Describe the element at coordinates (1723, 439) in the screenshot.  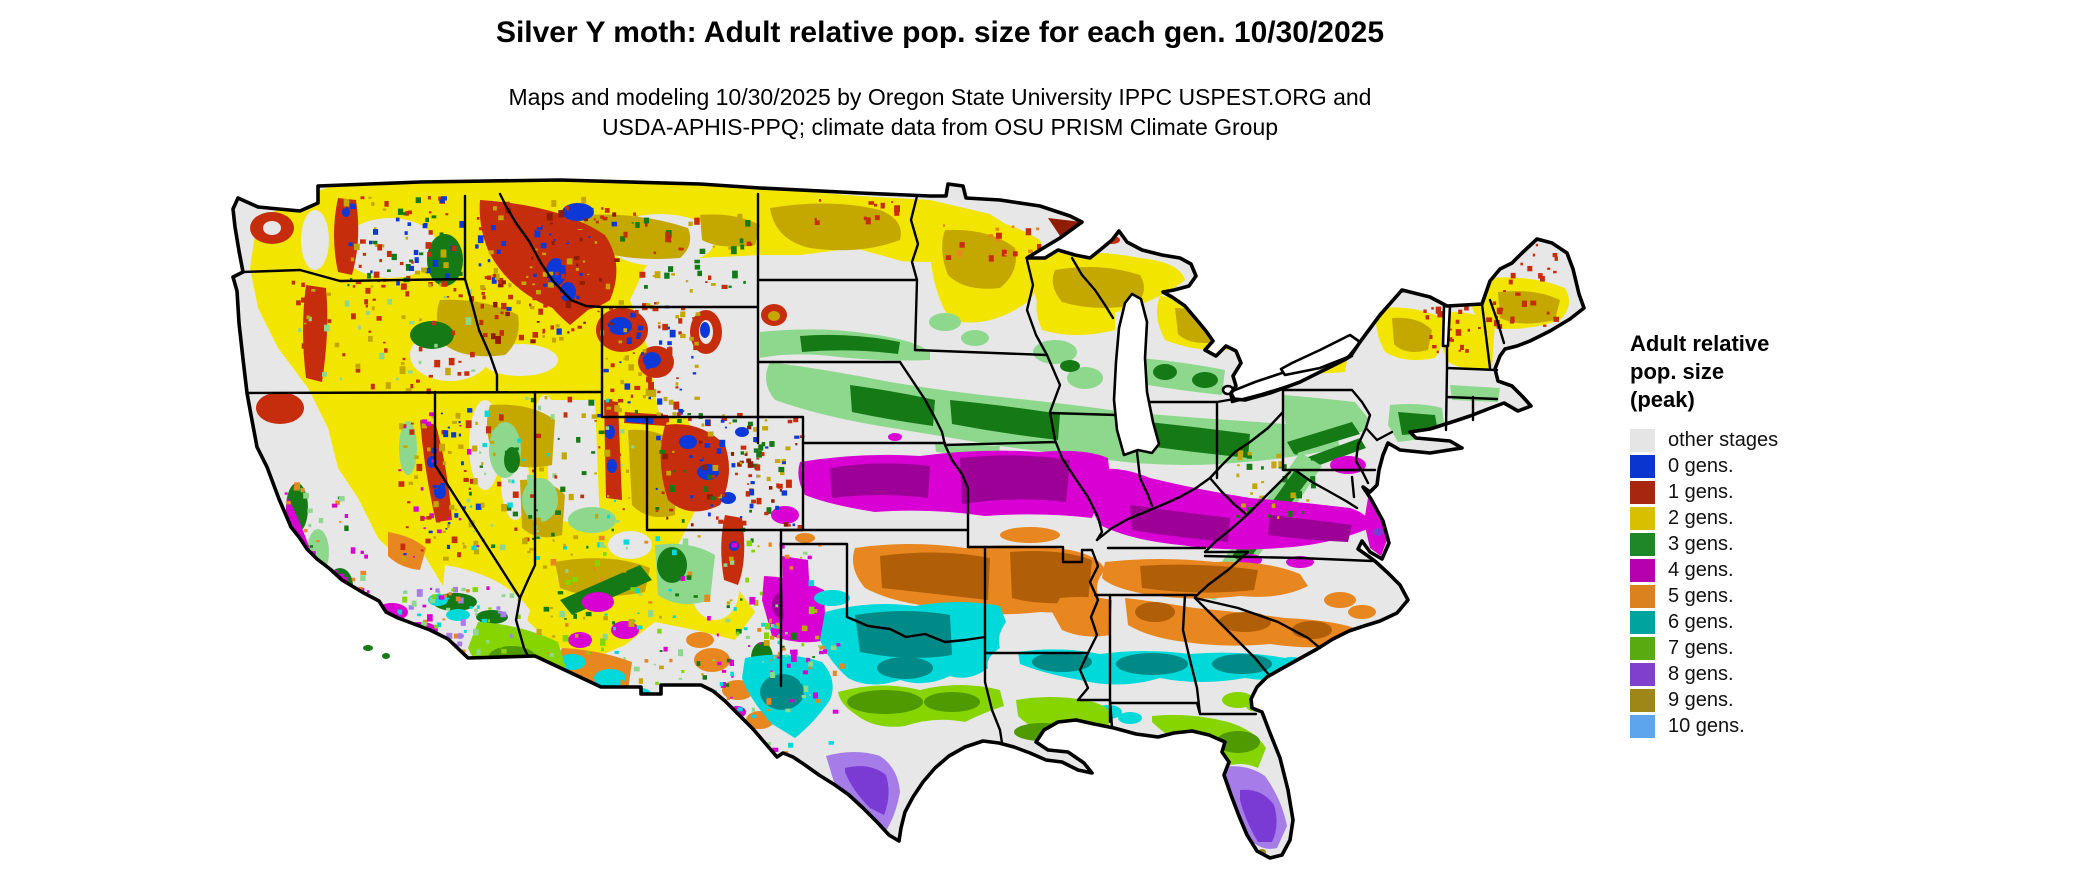
I see `legend-item-label: other stages` at that location.